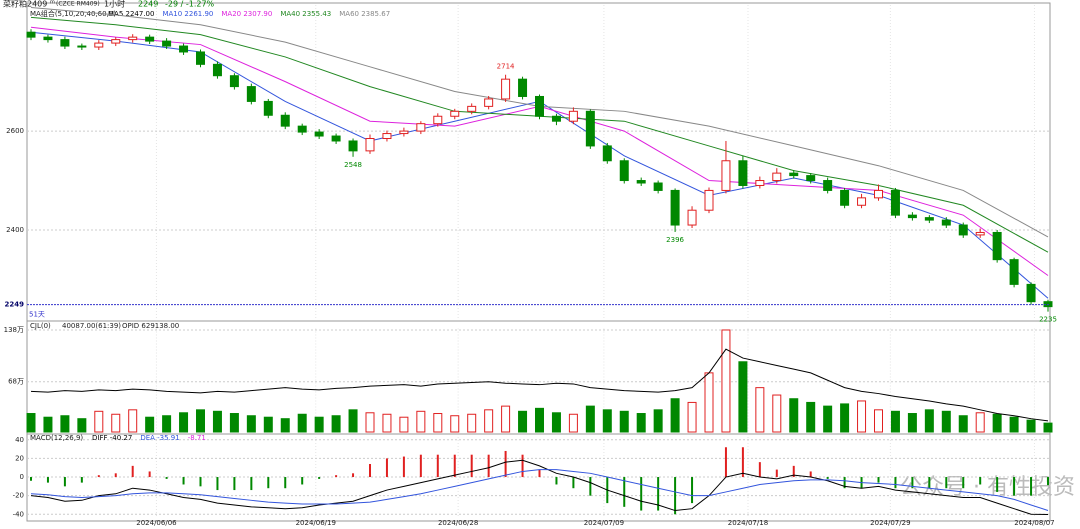 The height and width of the screenshot is (529, 1080). Describe the element at coordinates (458, 523) in the screenshot. I see `x-tick-label: 2024/06/28` at that location.